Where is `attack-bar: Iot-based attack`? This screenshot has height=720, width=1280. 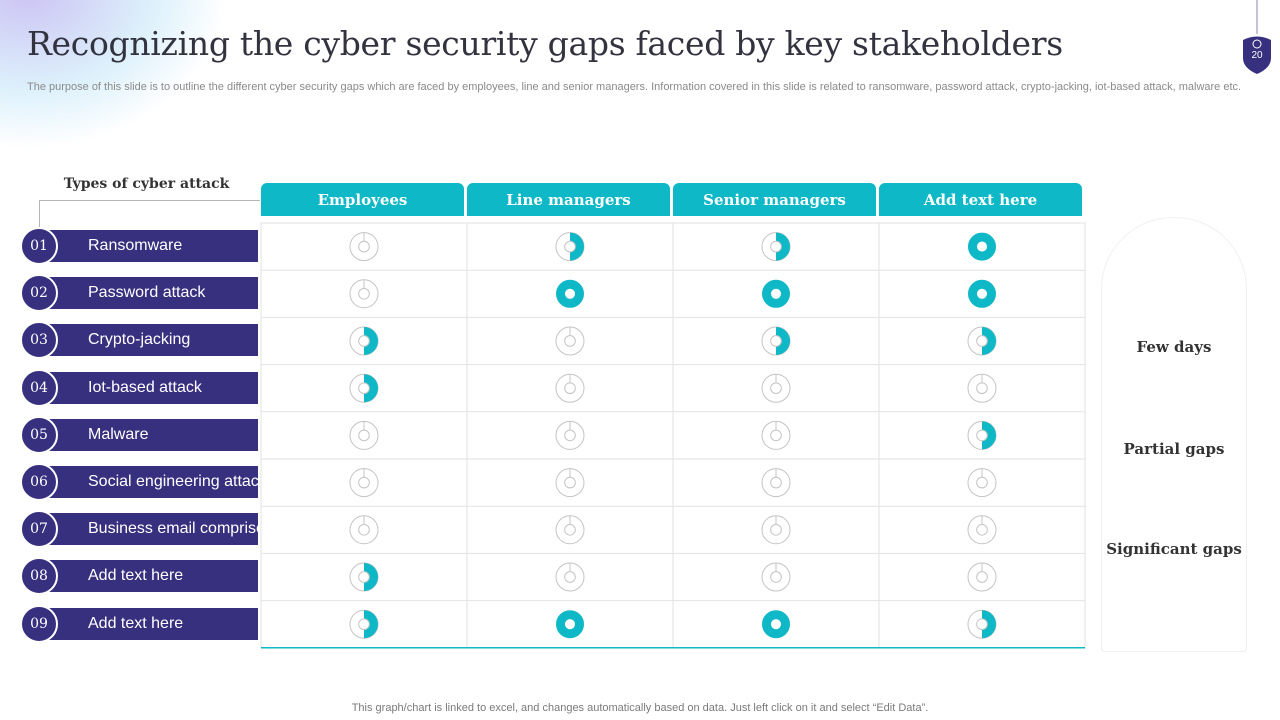 attack-bar: Iot-based attack is located at coordinates (149, 387).